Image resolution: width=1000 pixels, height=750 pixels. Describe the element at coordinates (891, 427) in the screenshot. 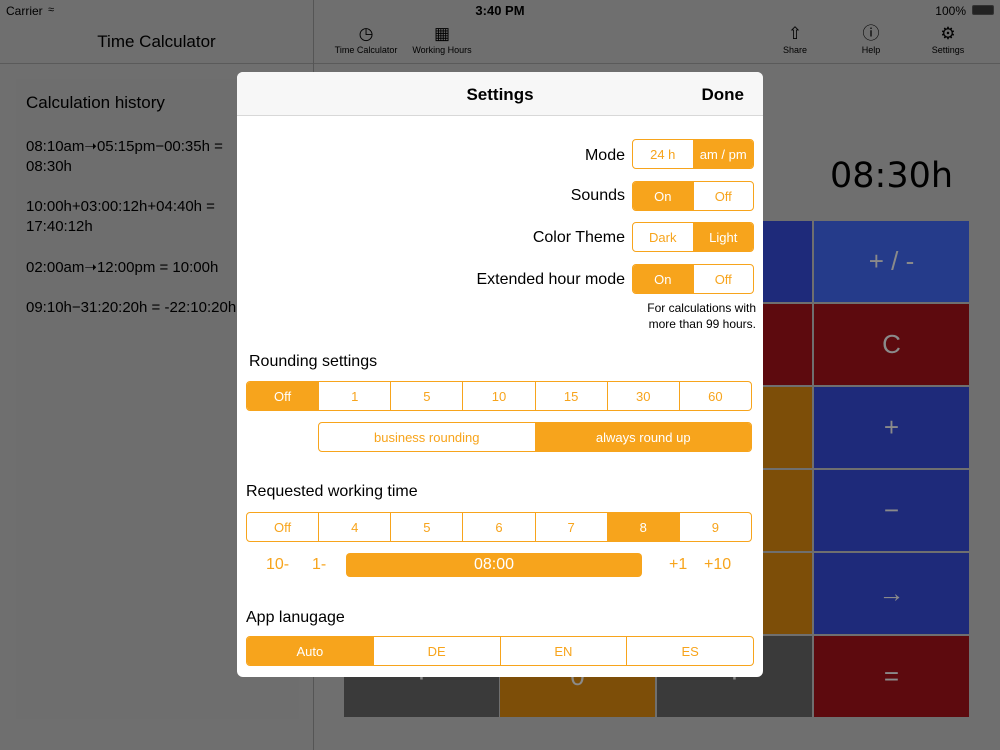

I see `plus-key: +` at that location.